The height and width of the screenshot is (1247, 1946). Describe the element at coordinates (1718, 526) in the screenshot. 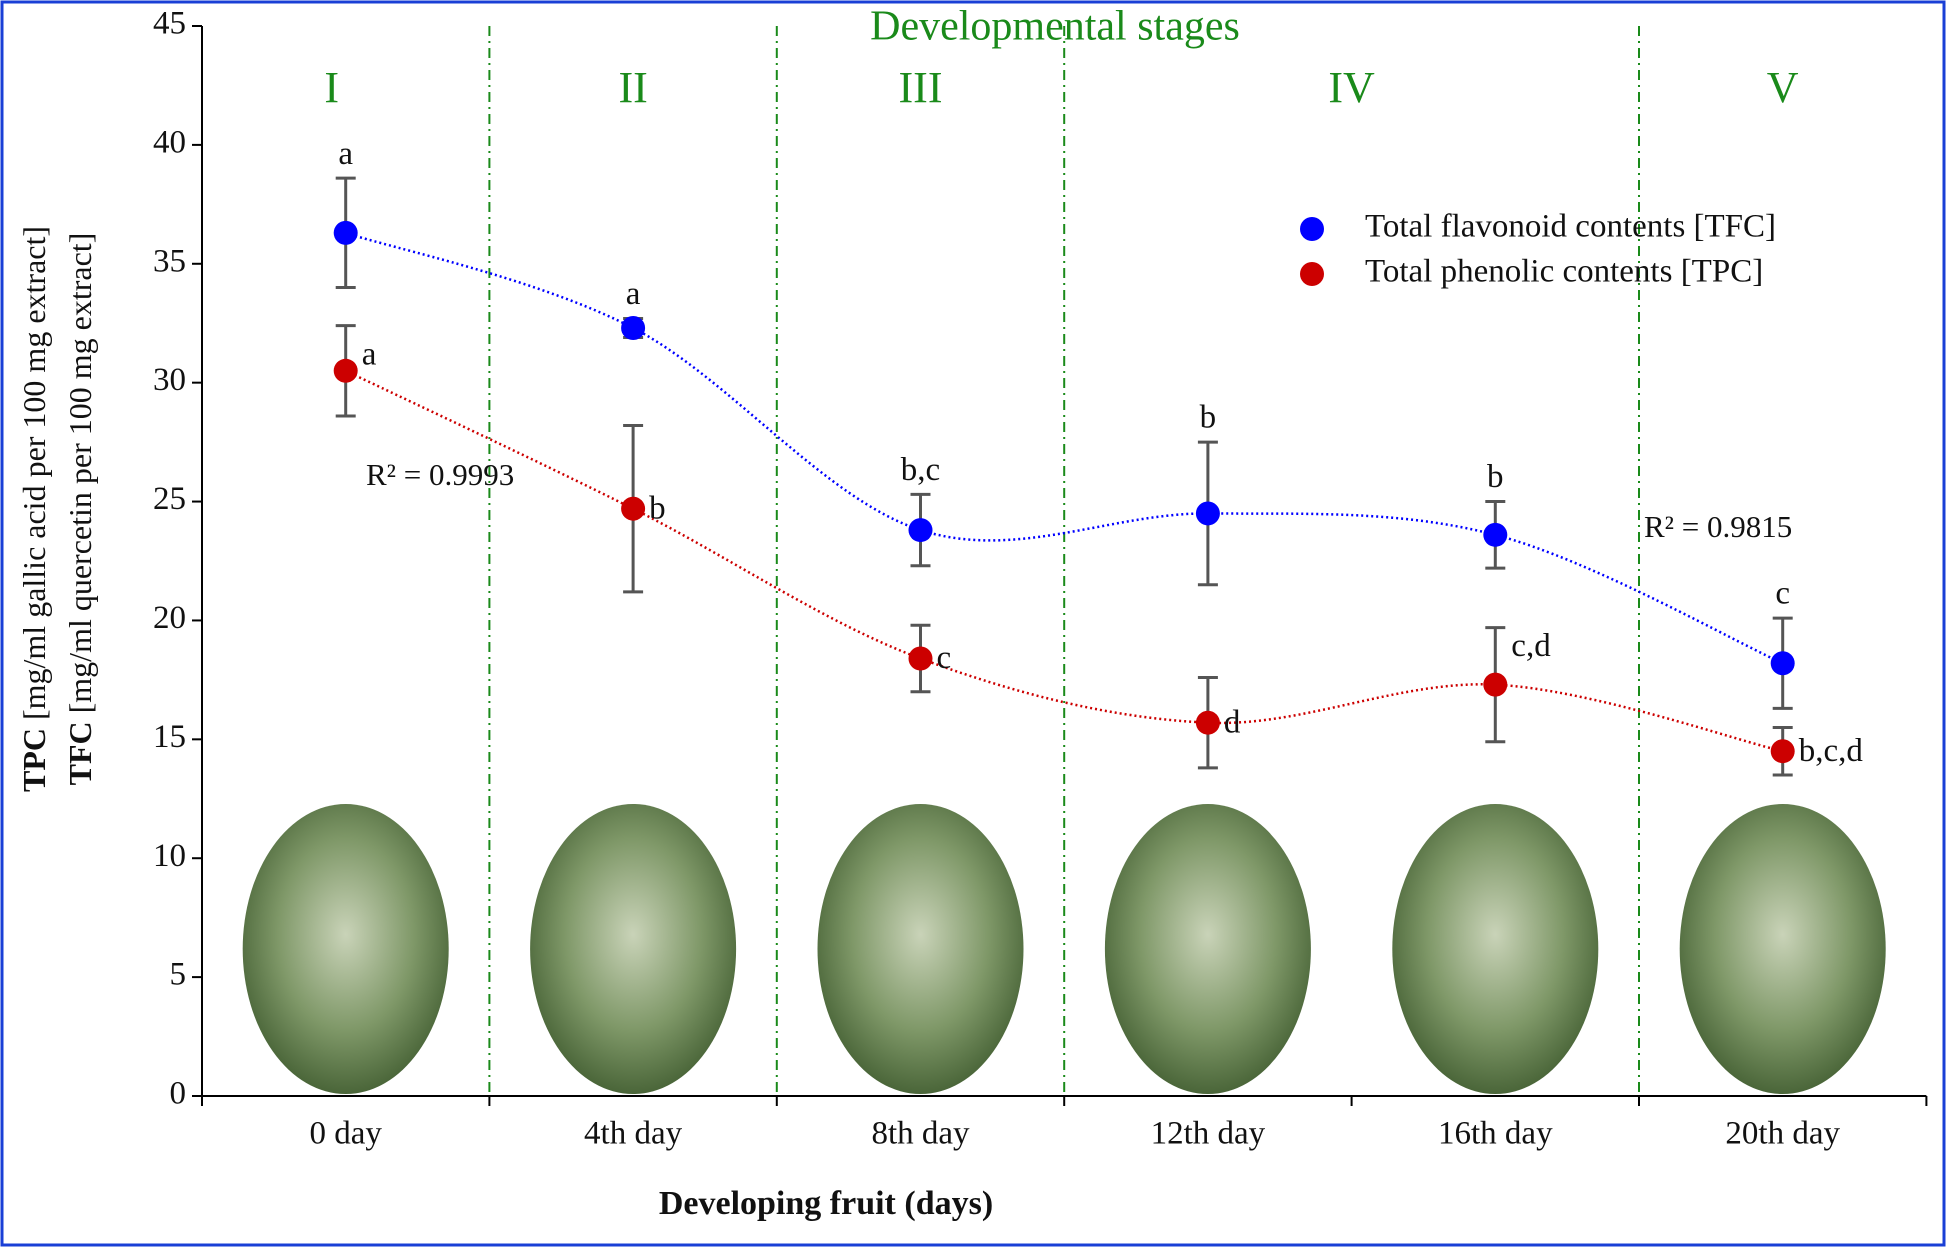

I see `r-squared: R² = 0.9815` at that location.